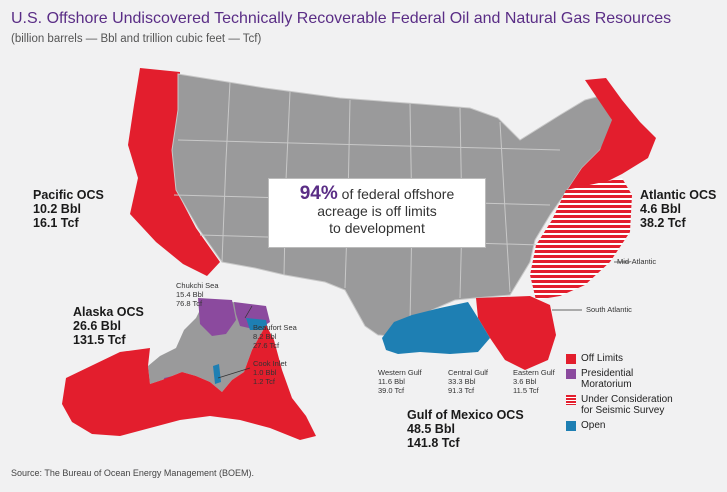 The image size is (727, 492). I want to click on legend-item-off-limits: Off Limits, so click(619, 358).